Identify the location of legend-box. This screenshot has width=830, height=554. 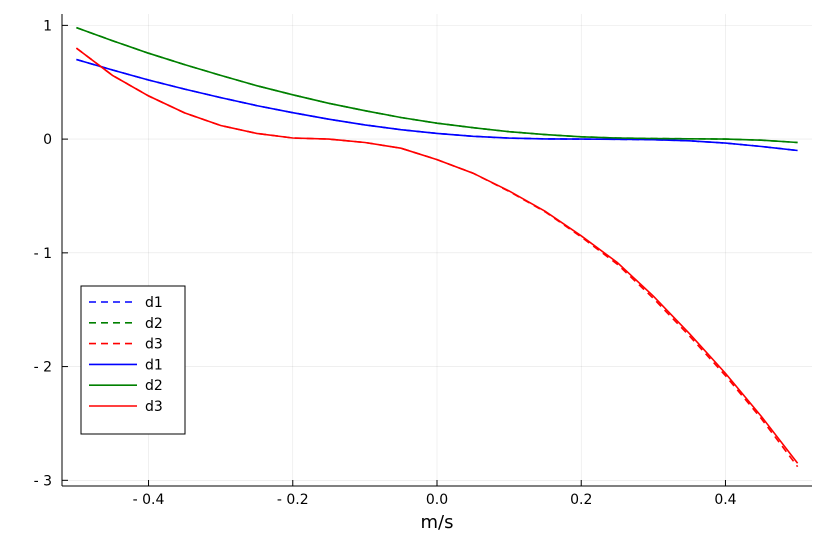
(133, 360).